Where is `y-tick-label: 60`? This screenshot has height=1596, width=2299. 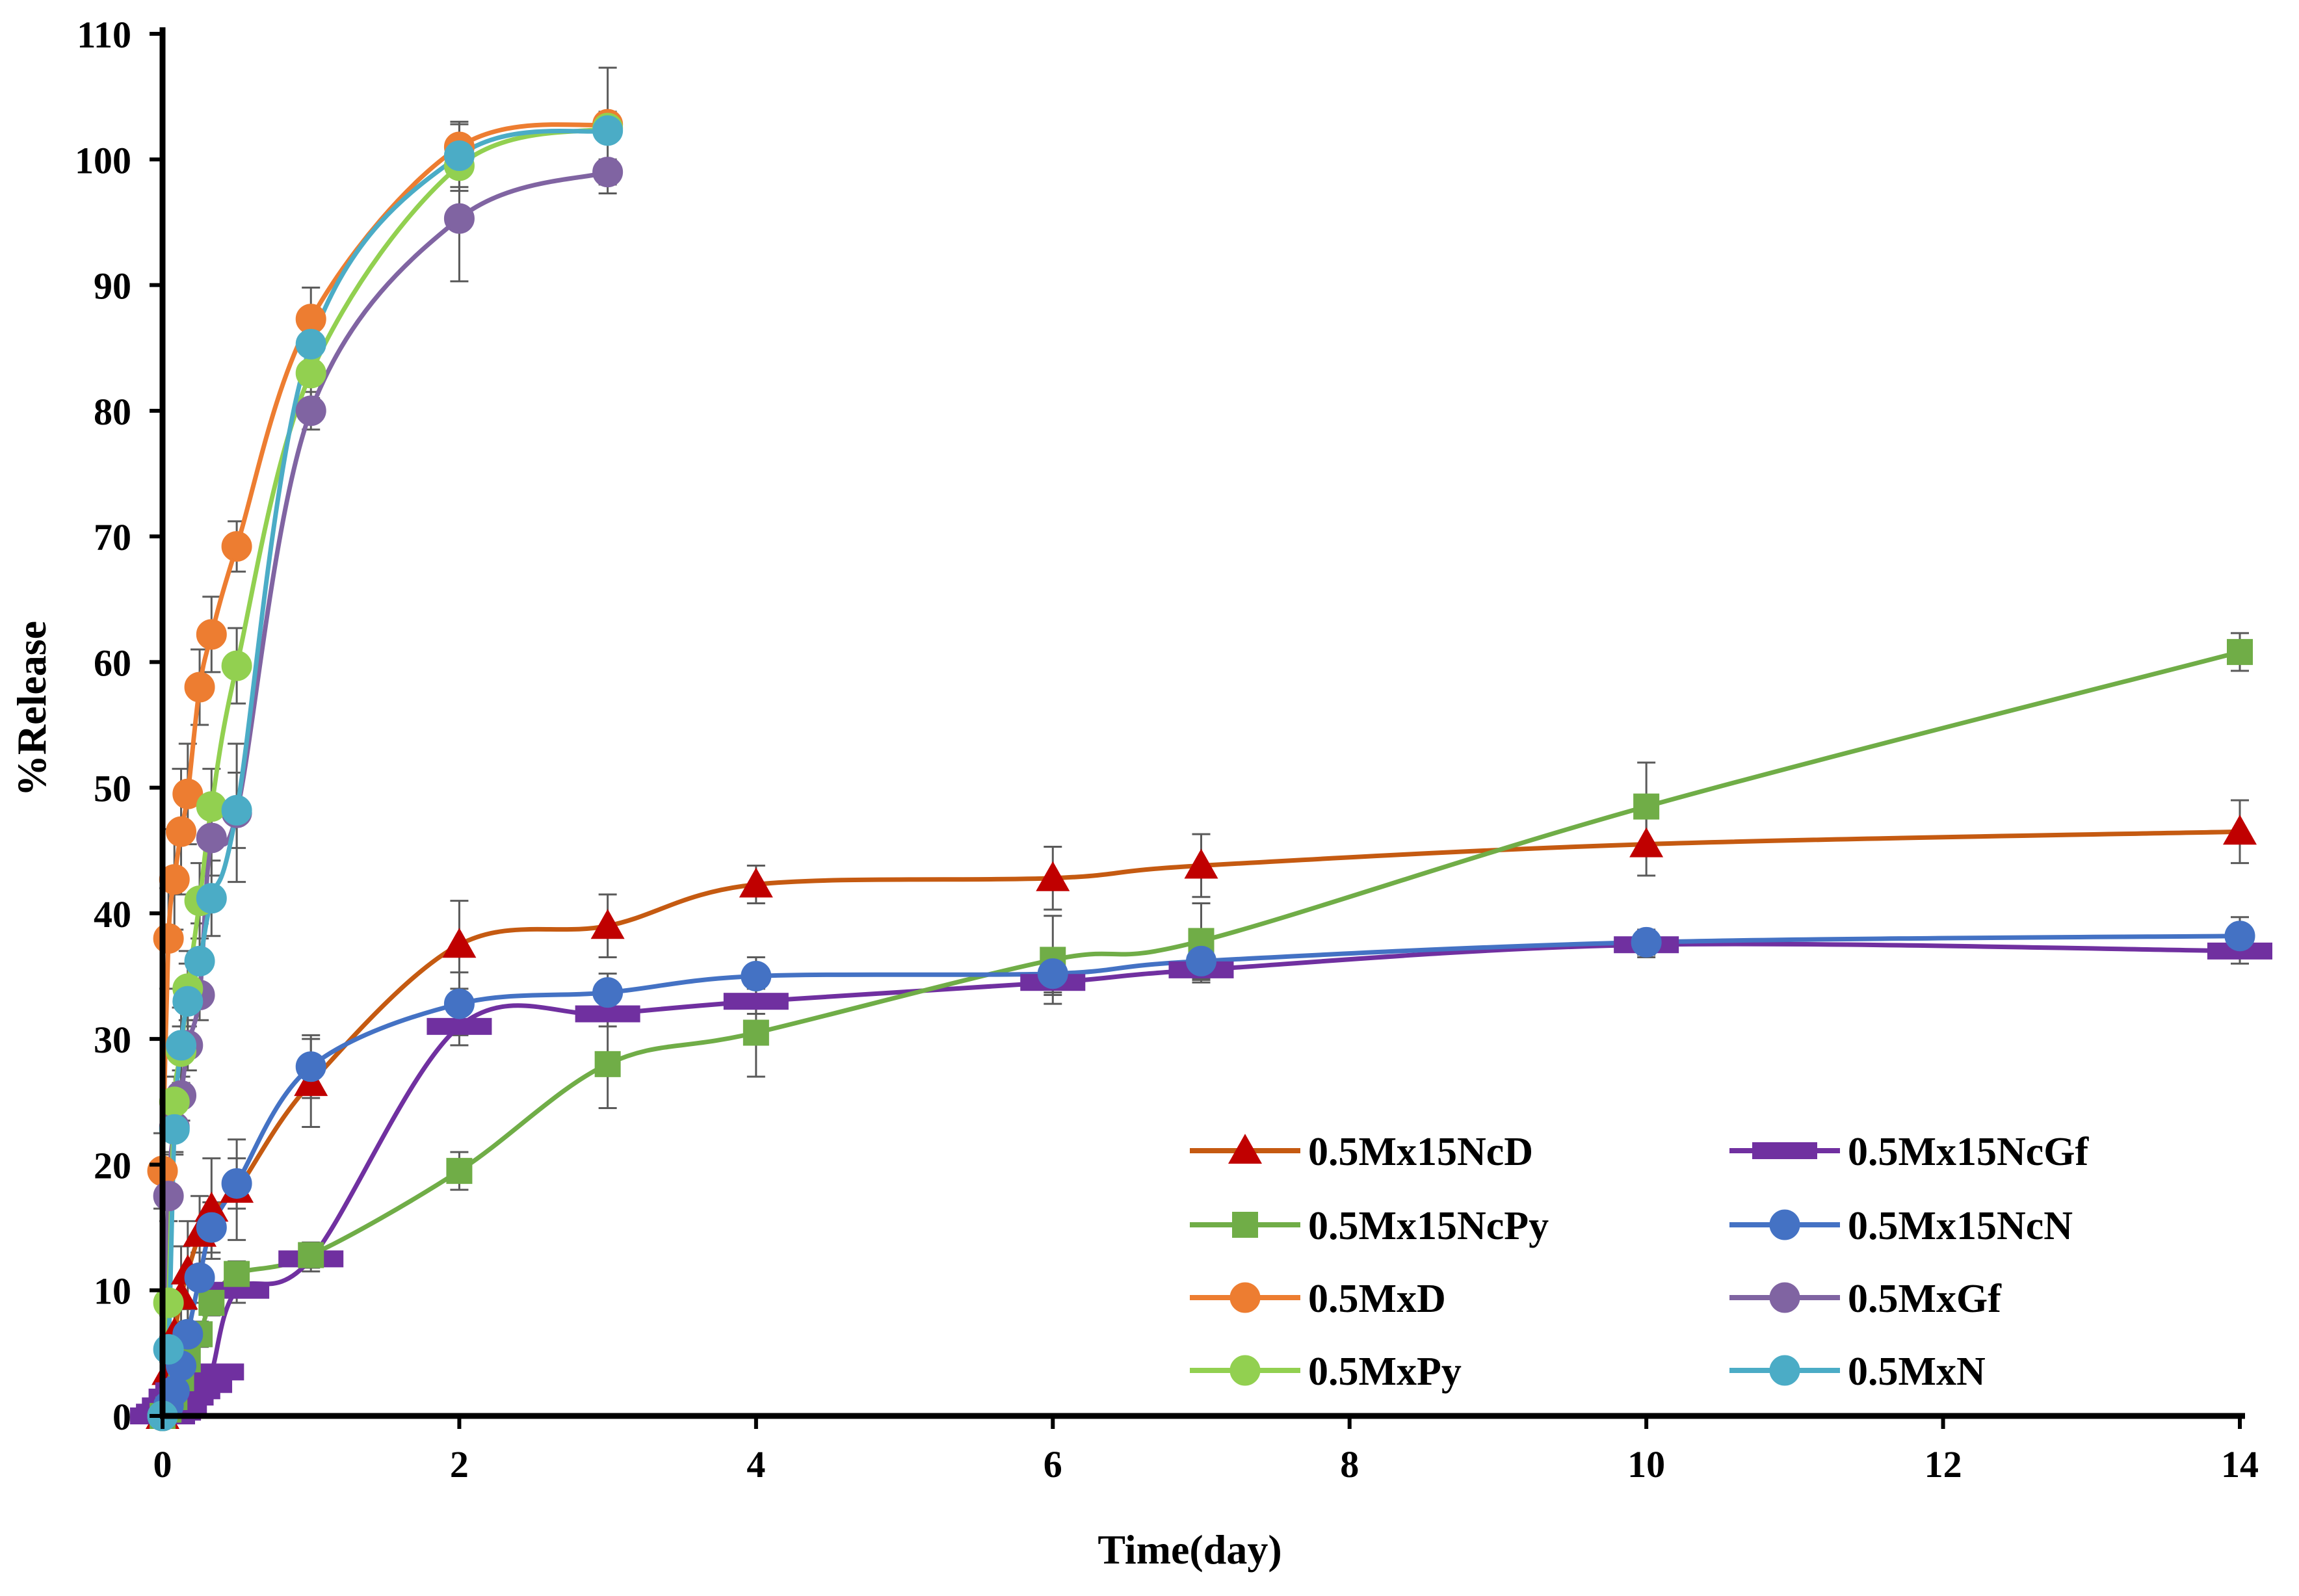
y-tick-label: 60 is located at coordinates (112, 663).